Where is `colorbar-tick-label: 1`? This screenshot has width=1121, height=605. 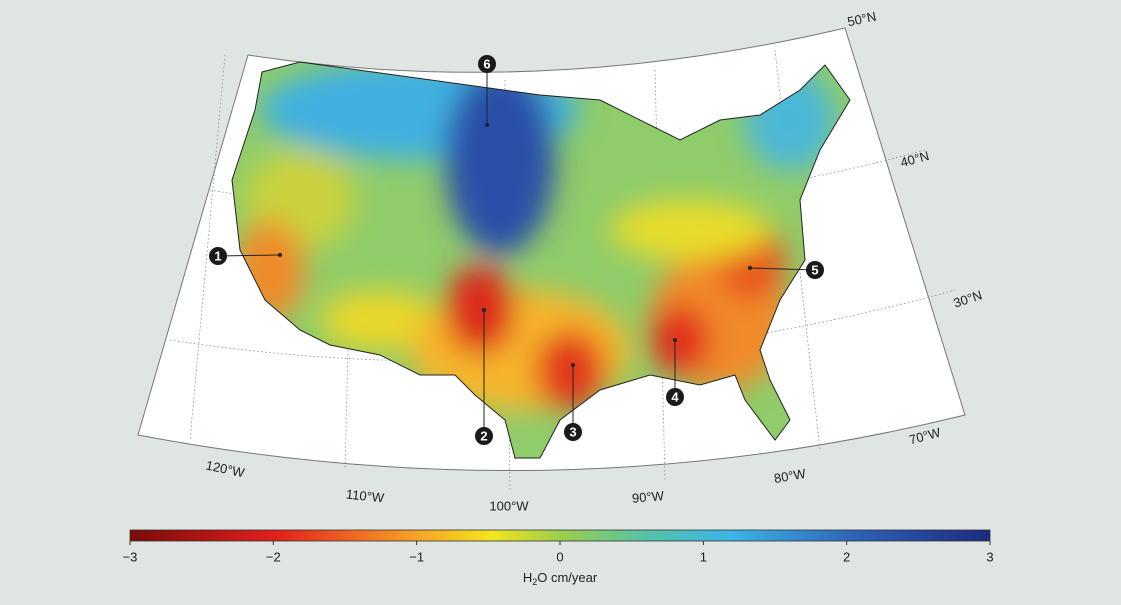
colorbar-tick-label: 1 is located at coordinates (703, 556).